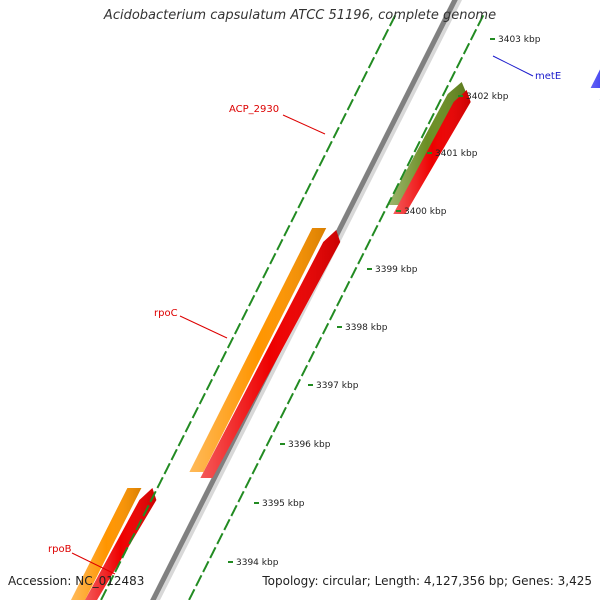 The image size is (600, 600). I want to click on cds-rpoC-shading, so click(270, 354).